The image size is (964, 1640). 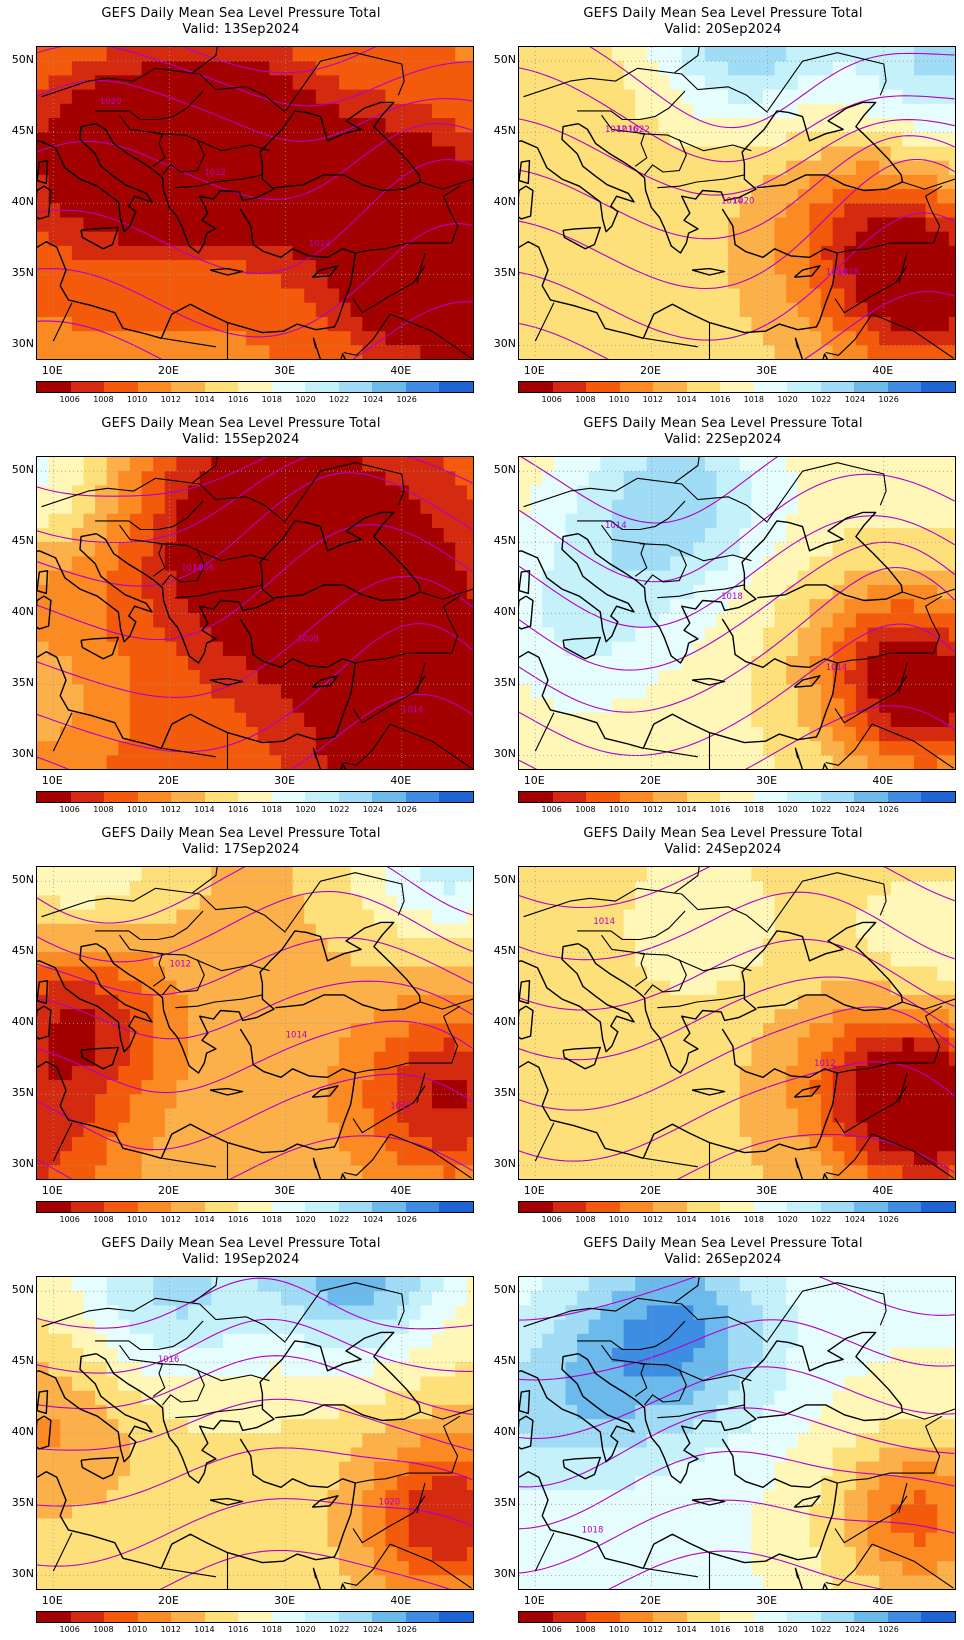 What do you see at coordinates (241, 849) in the screenshot?
I see `panel-valid-date: Valid: 17Sep2024` at bounding box center [241, 849].